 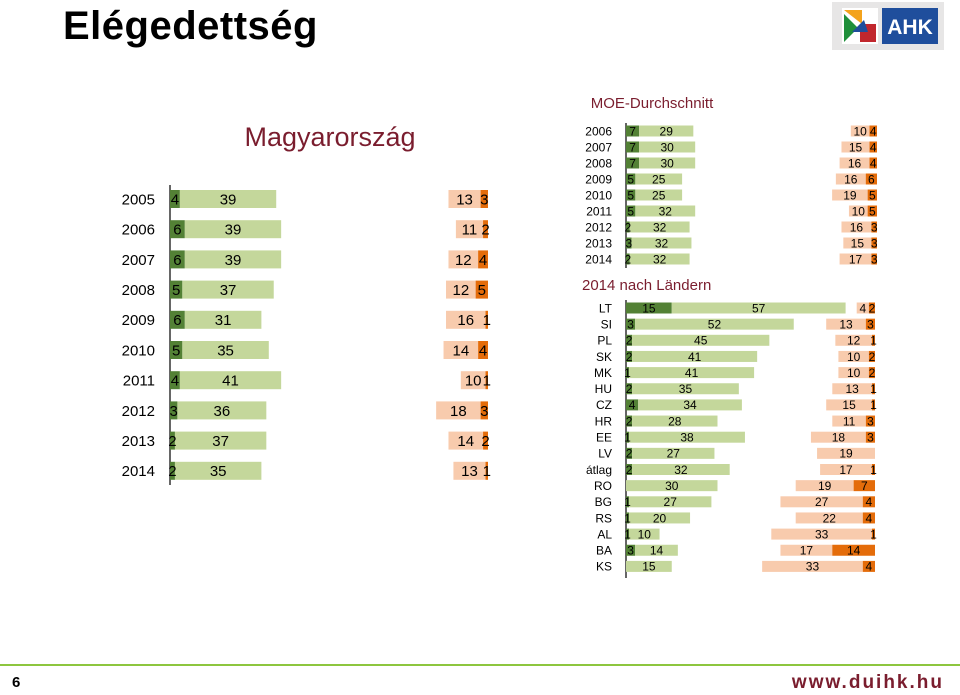 I want to click on logo-label-bg, so click(x=910, y=26).